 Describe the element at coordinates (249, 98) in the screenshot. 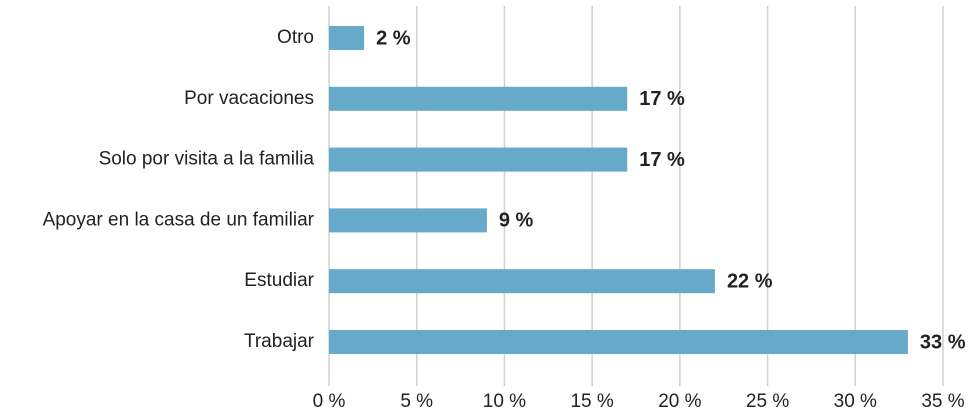

I see `y-tick-label: Por vacaciones` at that location.